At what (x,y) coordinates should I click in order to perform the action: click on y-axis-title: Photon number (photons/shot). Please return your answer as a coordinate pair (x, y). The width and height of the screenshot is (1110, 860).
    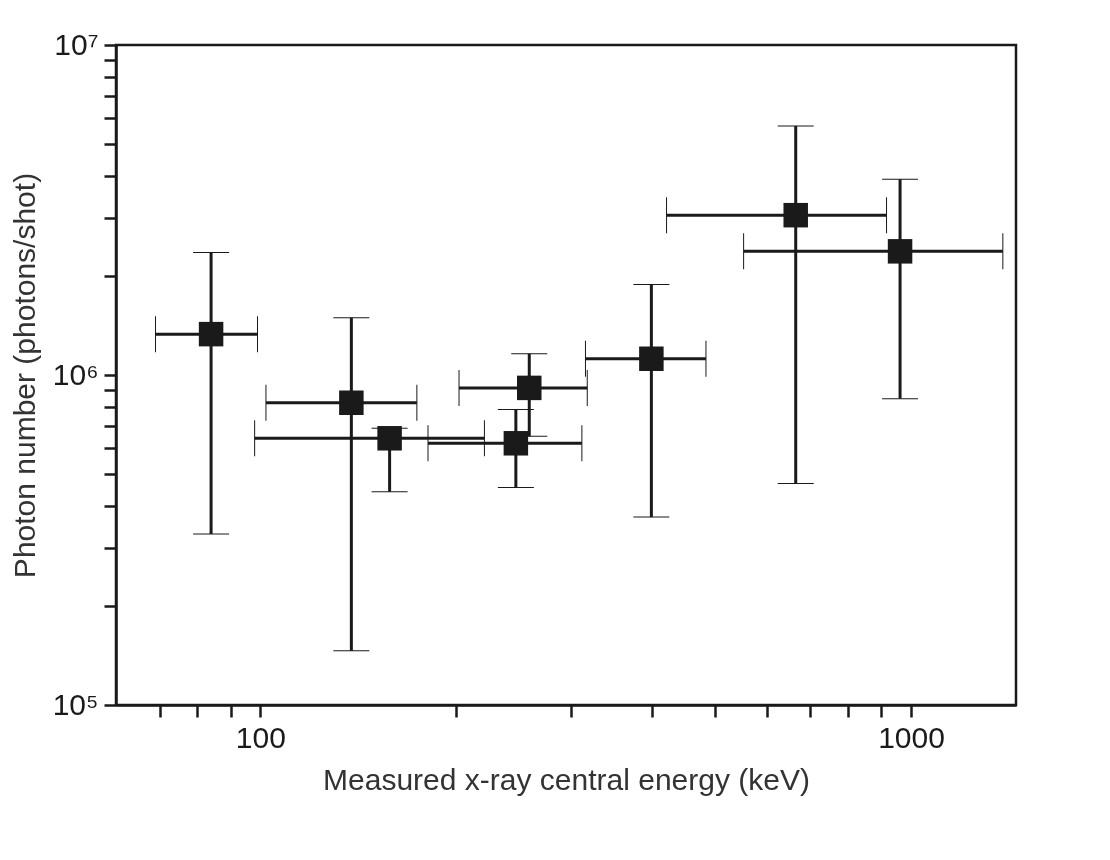
    Looking at the image, I should click on (24, 375).